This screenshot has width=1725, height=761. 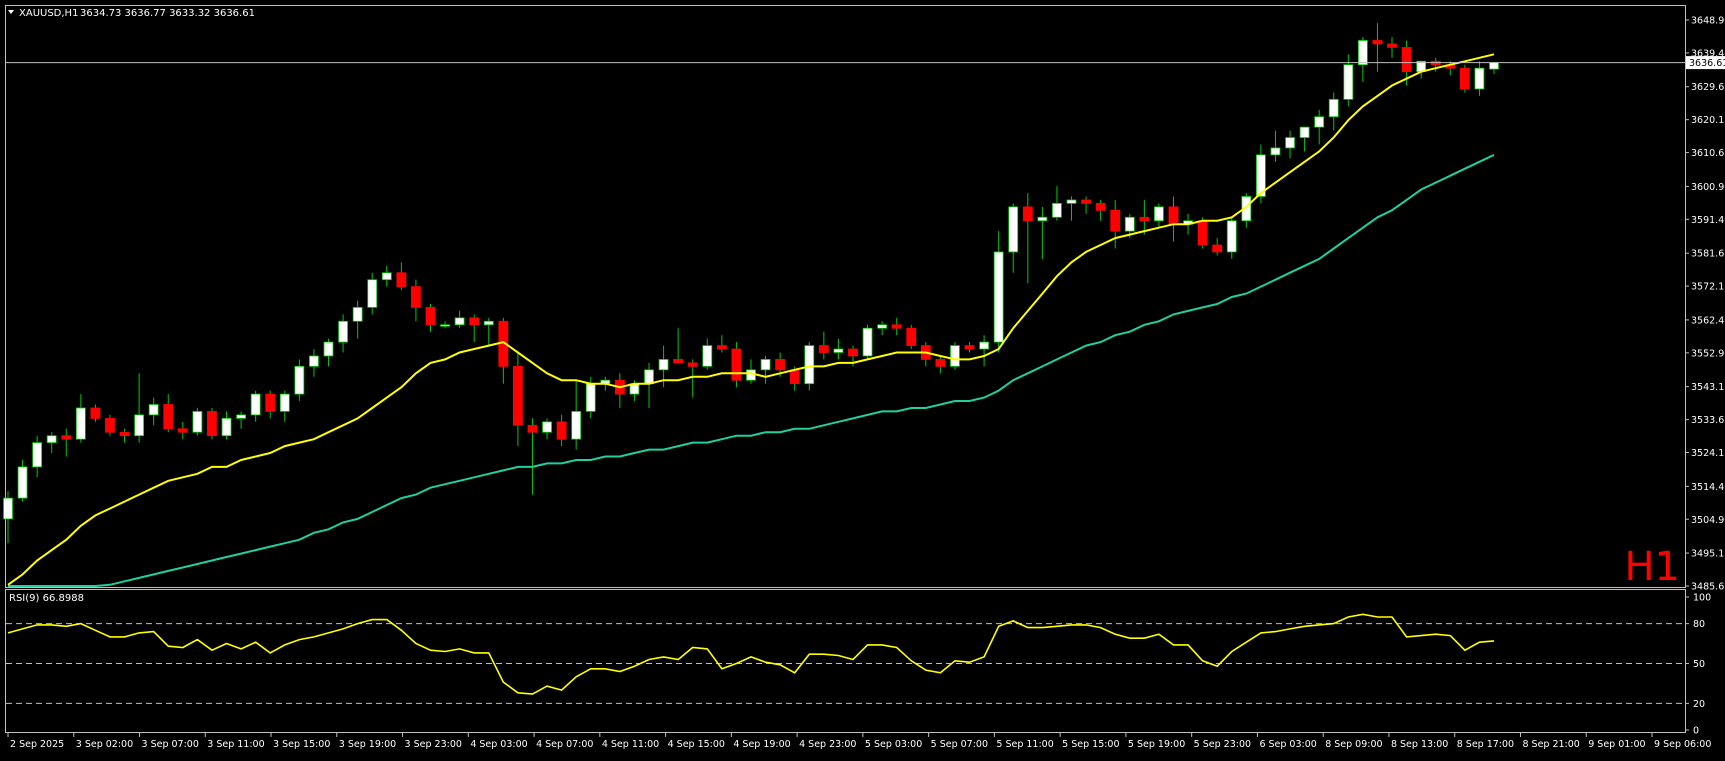 I want to click on time-tick-label: 4 Sep 15:00, so click(x=696, y=744).